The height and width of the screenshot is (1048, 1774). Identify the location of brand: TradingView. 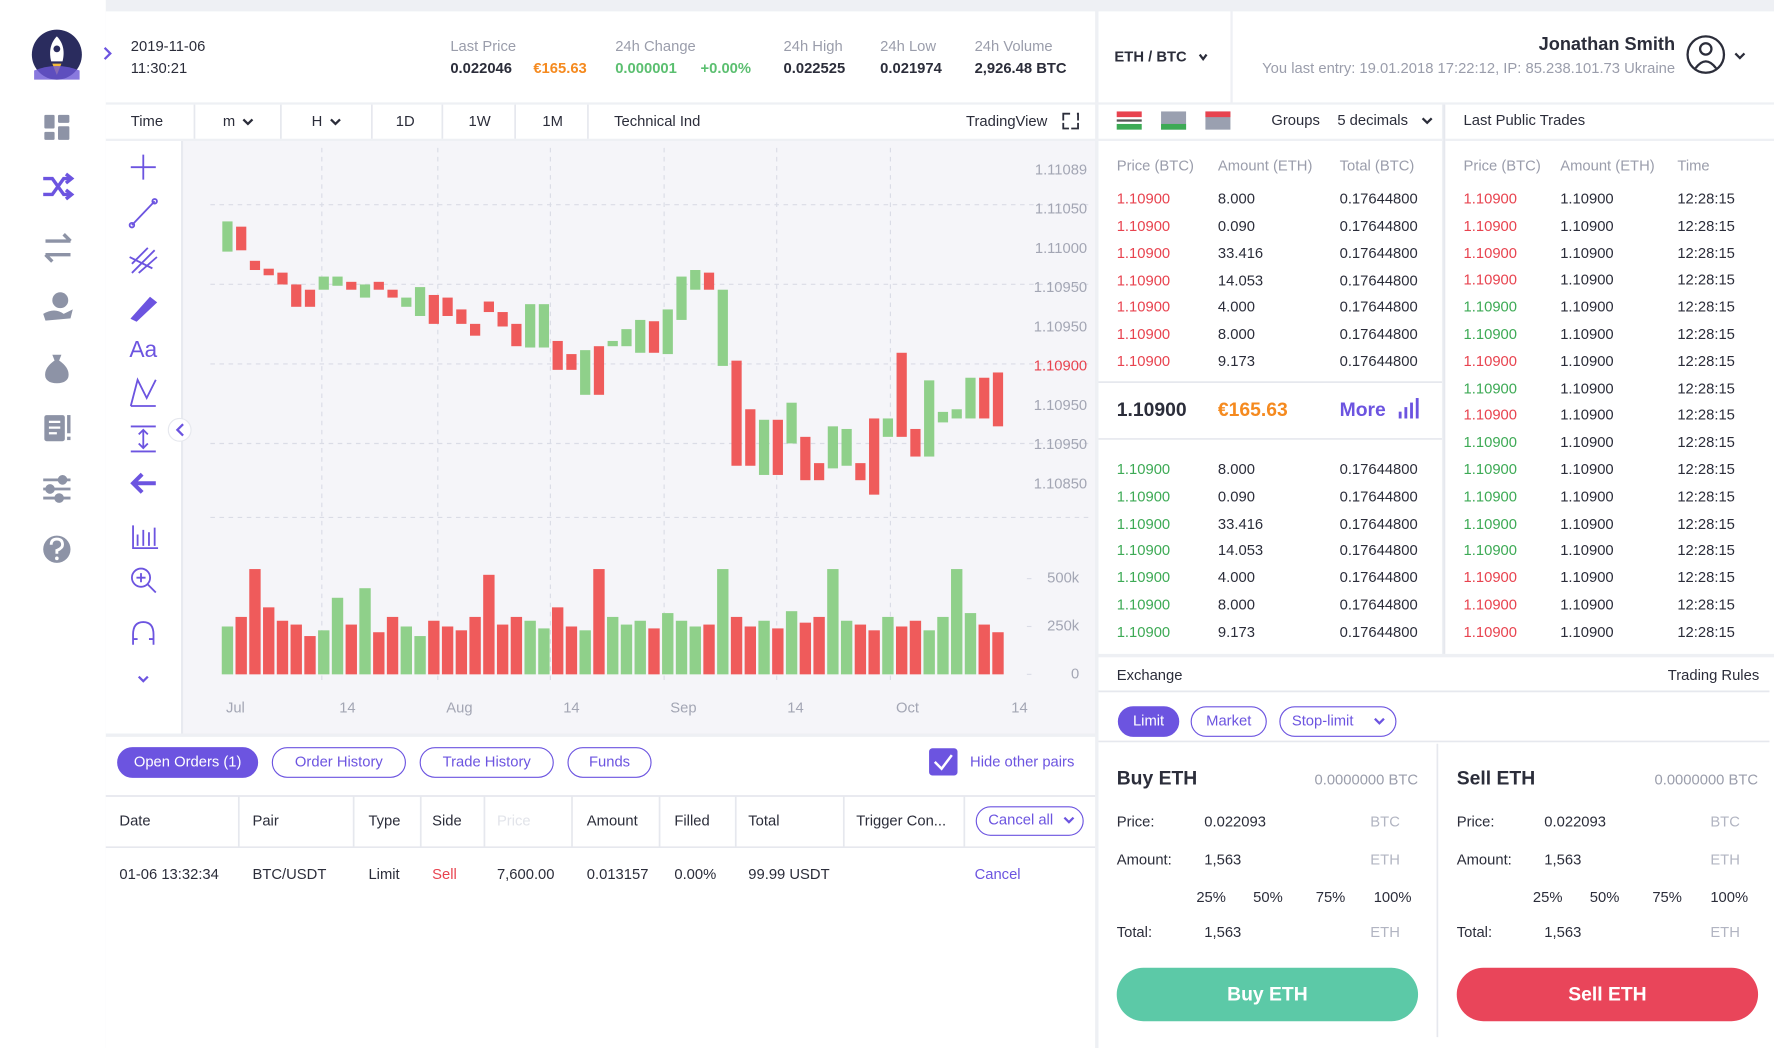
(1006, 121).